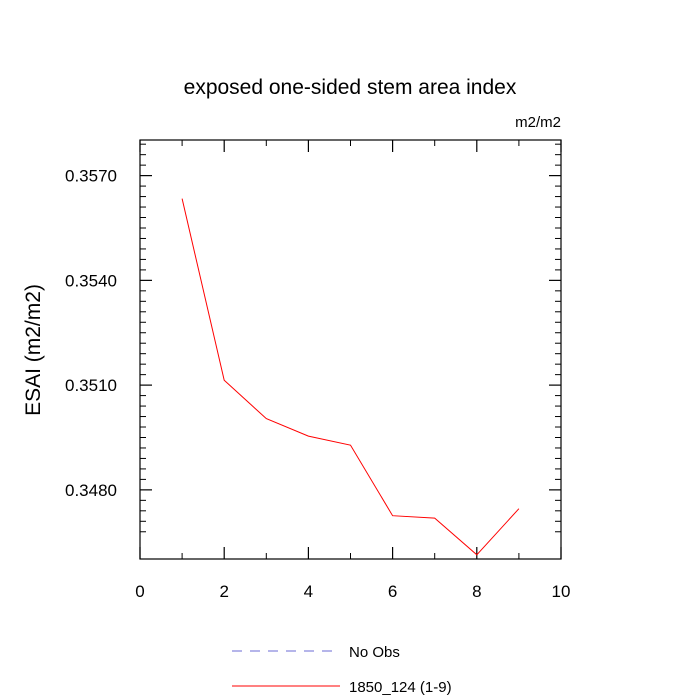  Describe the element at coordinates (538, 122) in the screenshot. I see `units-label: m2/m2` at that location.